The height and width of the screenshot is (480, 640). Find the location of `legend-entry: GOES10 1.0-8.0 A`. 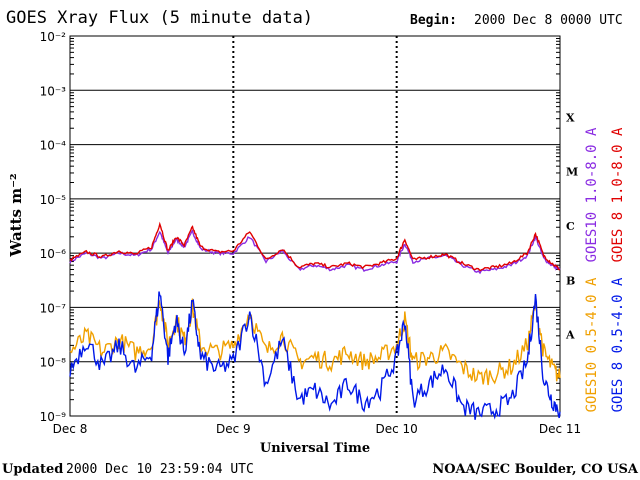

legend-entry: GOES10 1.0-8.0 A is located at coordinates (592, 194).